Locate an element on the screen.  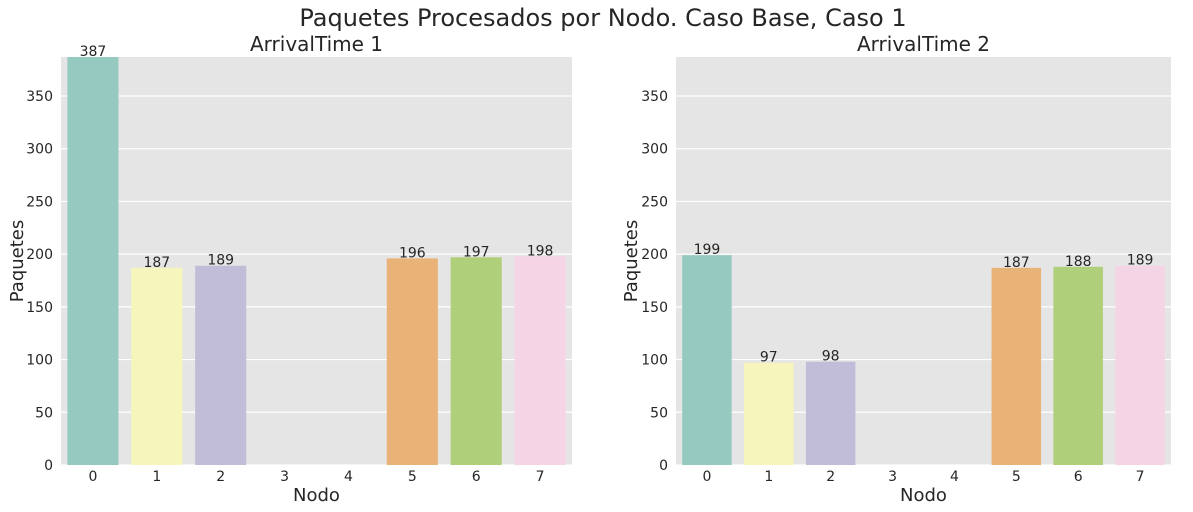
data-label-nodo-0: 387 is located at coordinates (93, 52).